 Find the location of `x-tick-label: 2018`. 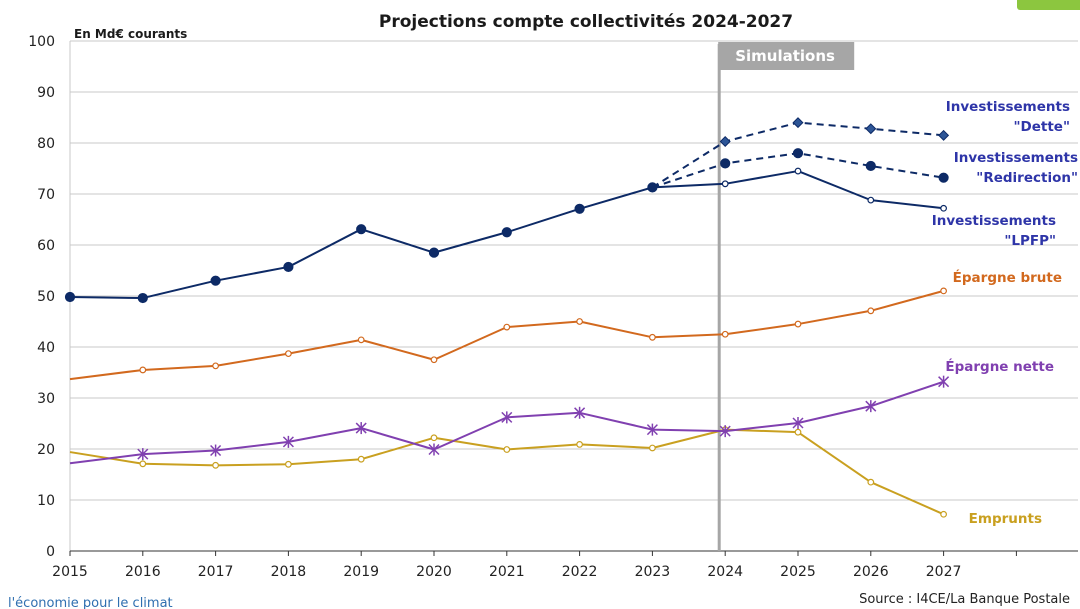

x-tick-label: 2018 is located at coordinates (289, 572).